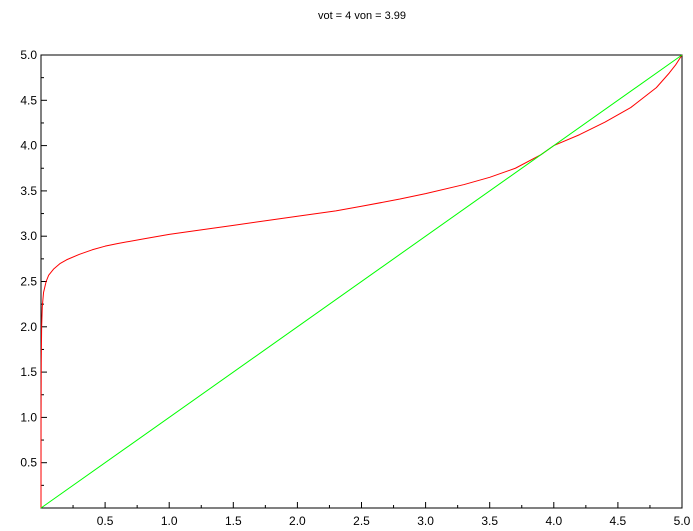  I want to click on y-tick-label: 1.5, so click(28, 372).